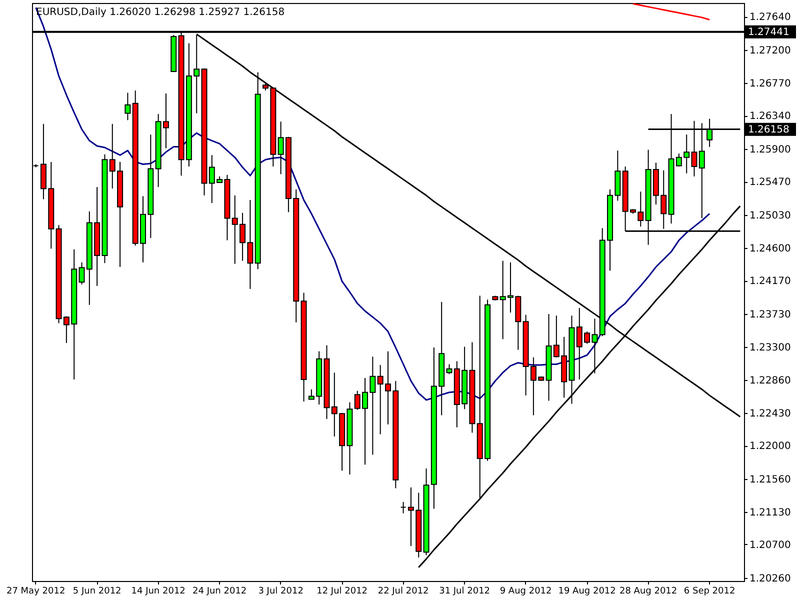  What do you see at coordinates (770, 18) in the screenshot?
I see `y-tick-label: 1.27640` at bounding box center [770, 18].